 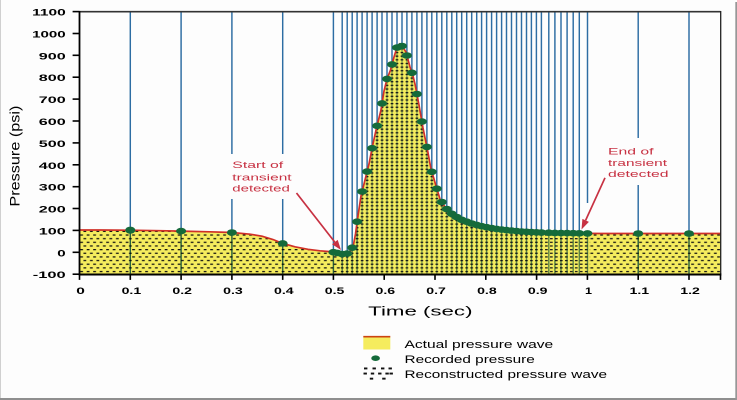 What do you see at coordinates (690, 291) in the screenshot?
I see `svg-text: 1.2` at bounding box center [690, 291].